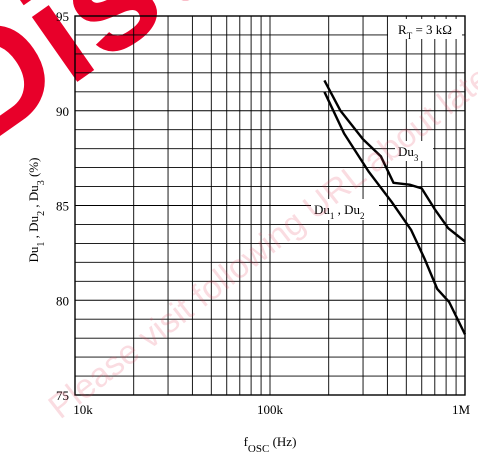 This screenshot has height=458, width=478. Describe the element at coordinates (408, 153) in the screenshot. I see `annotation-du3: Du3` at that location.